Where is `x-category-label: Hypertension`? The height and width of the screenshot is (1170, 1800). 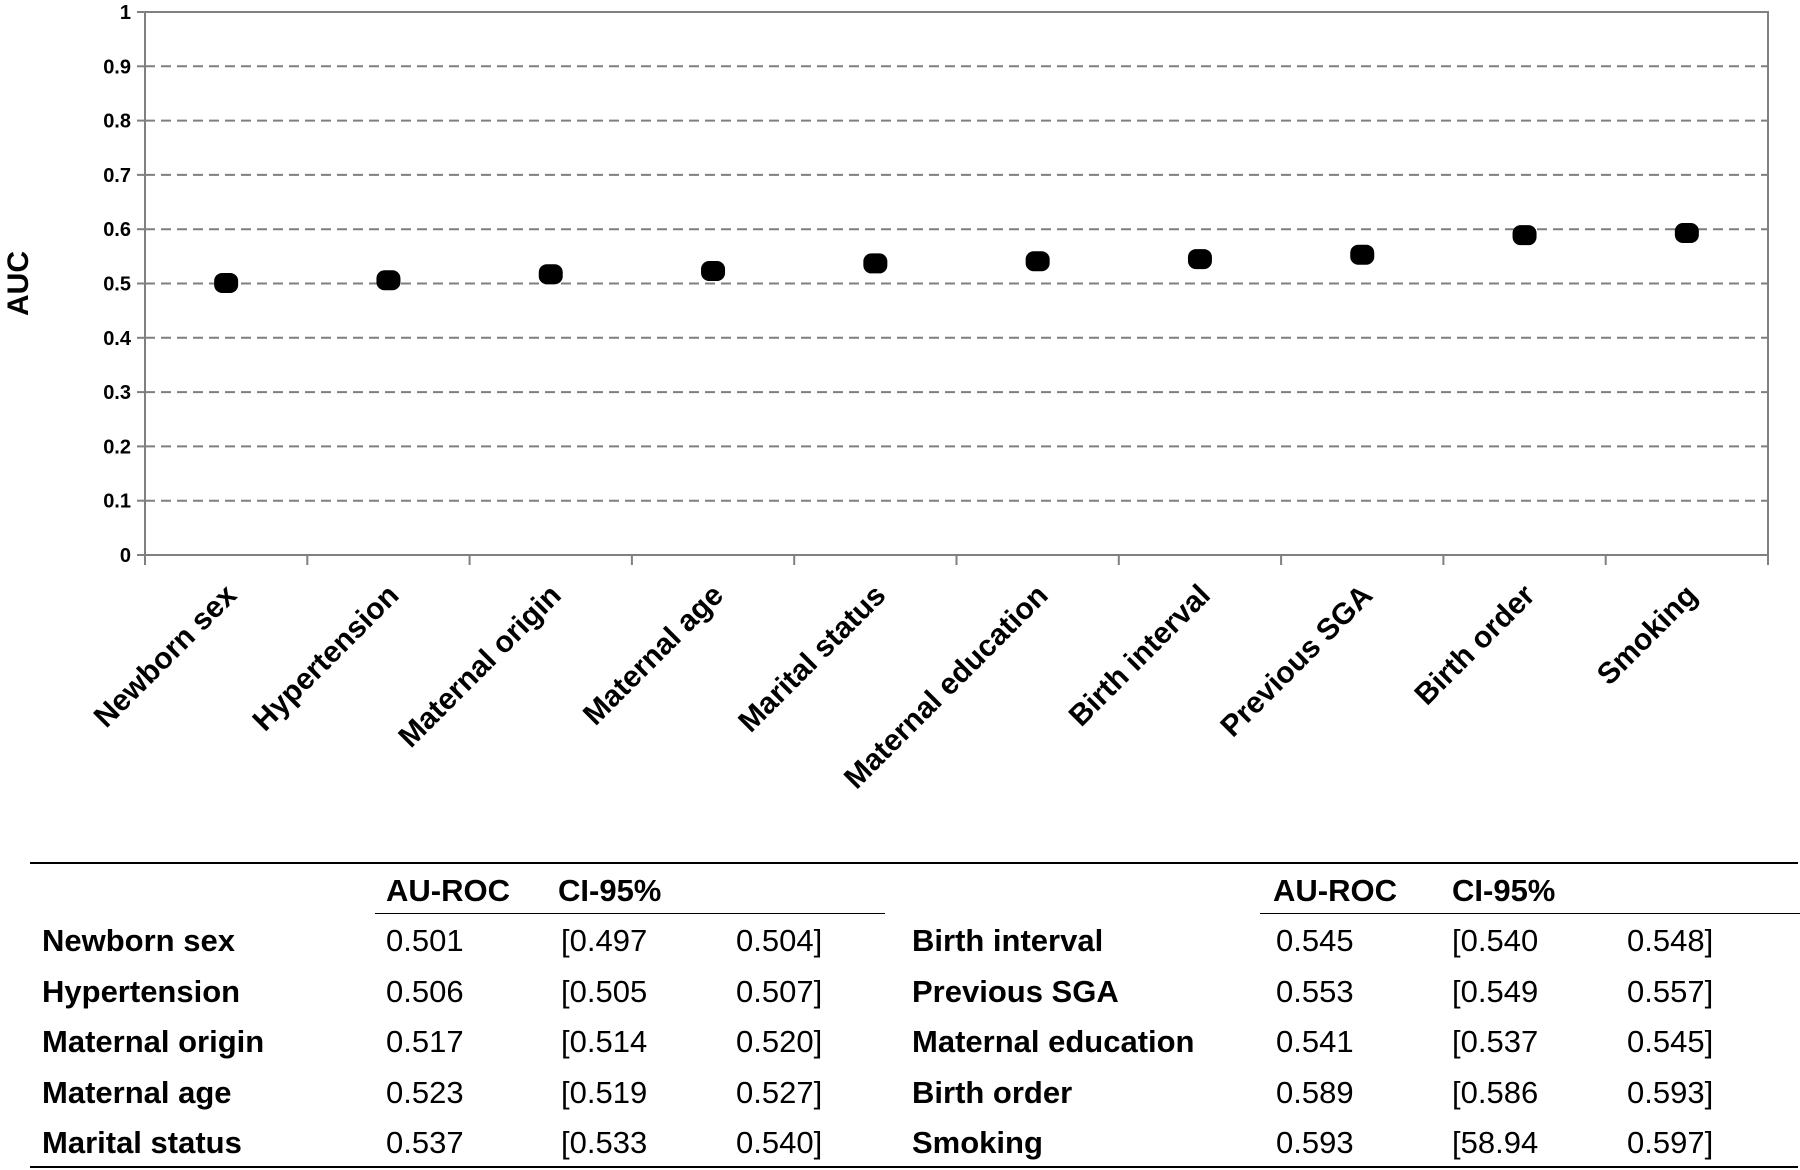 x-category-label: Hypertension is located at coordinates (325, 658).